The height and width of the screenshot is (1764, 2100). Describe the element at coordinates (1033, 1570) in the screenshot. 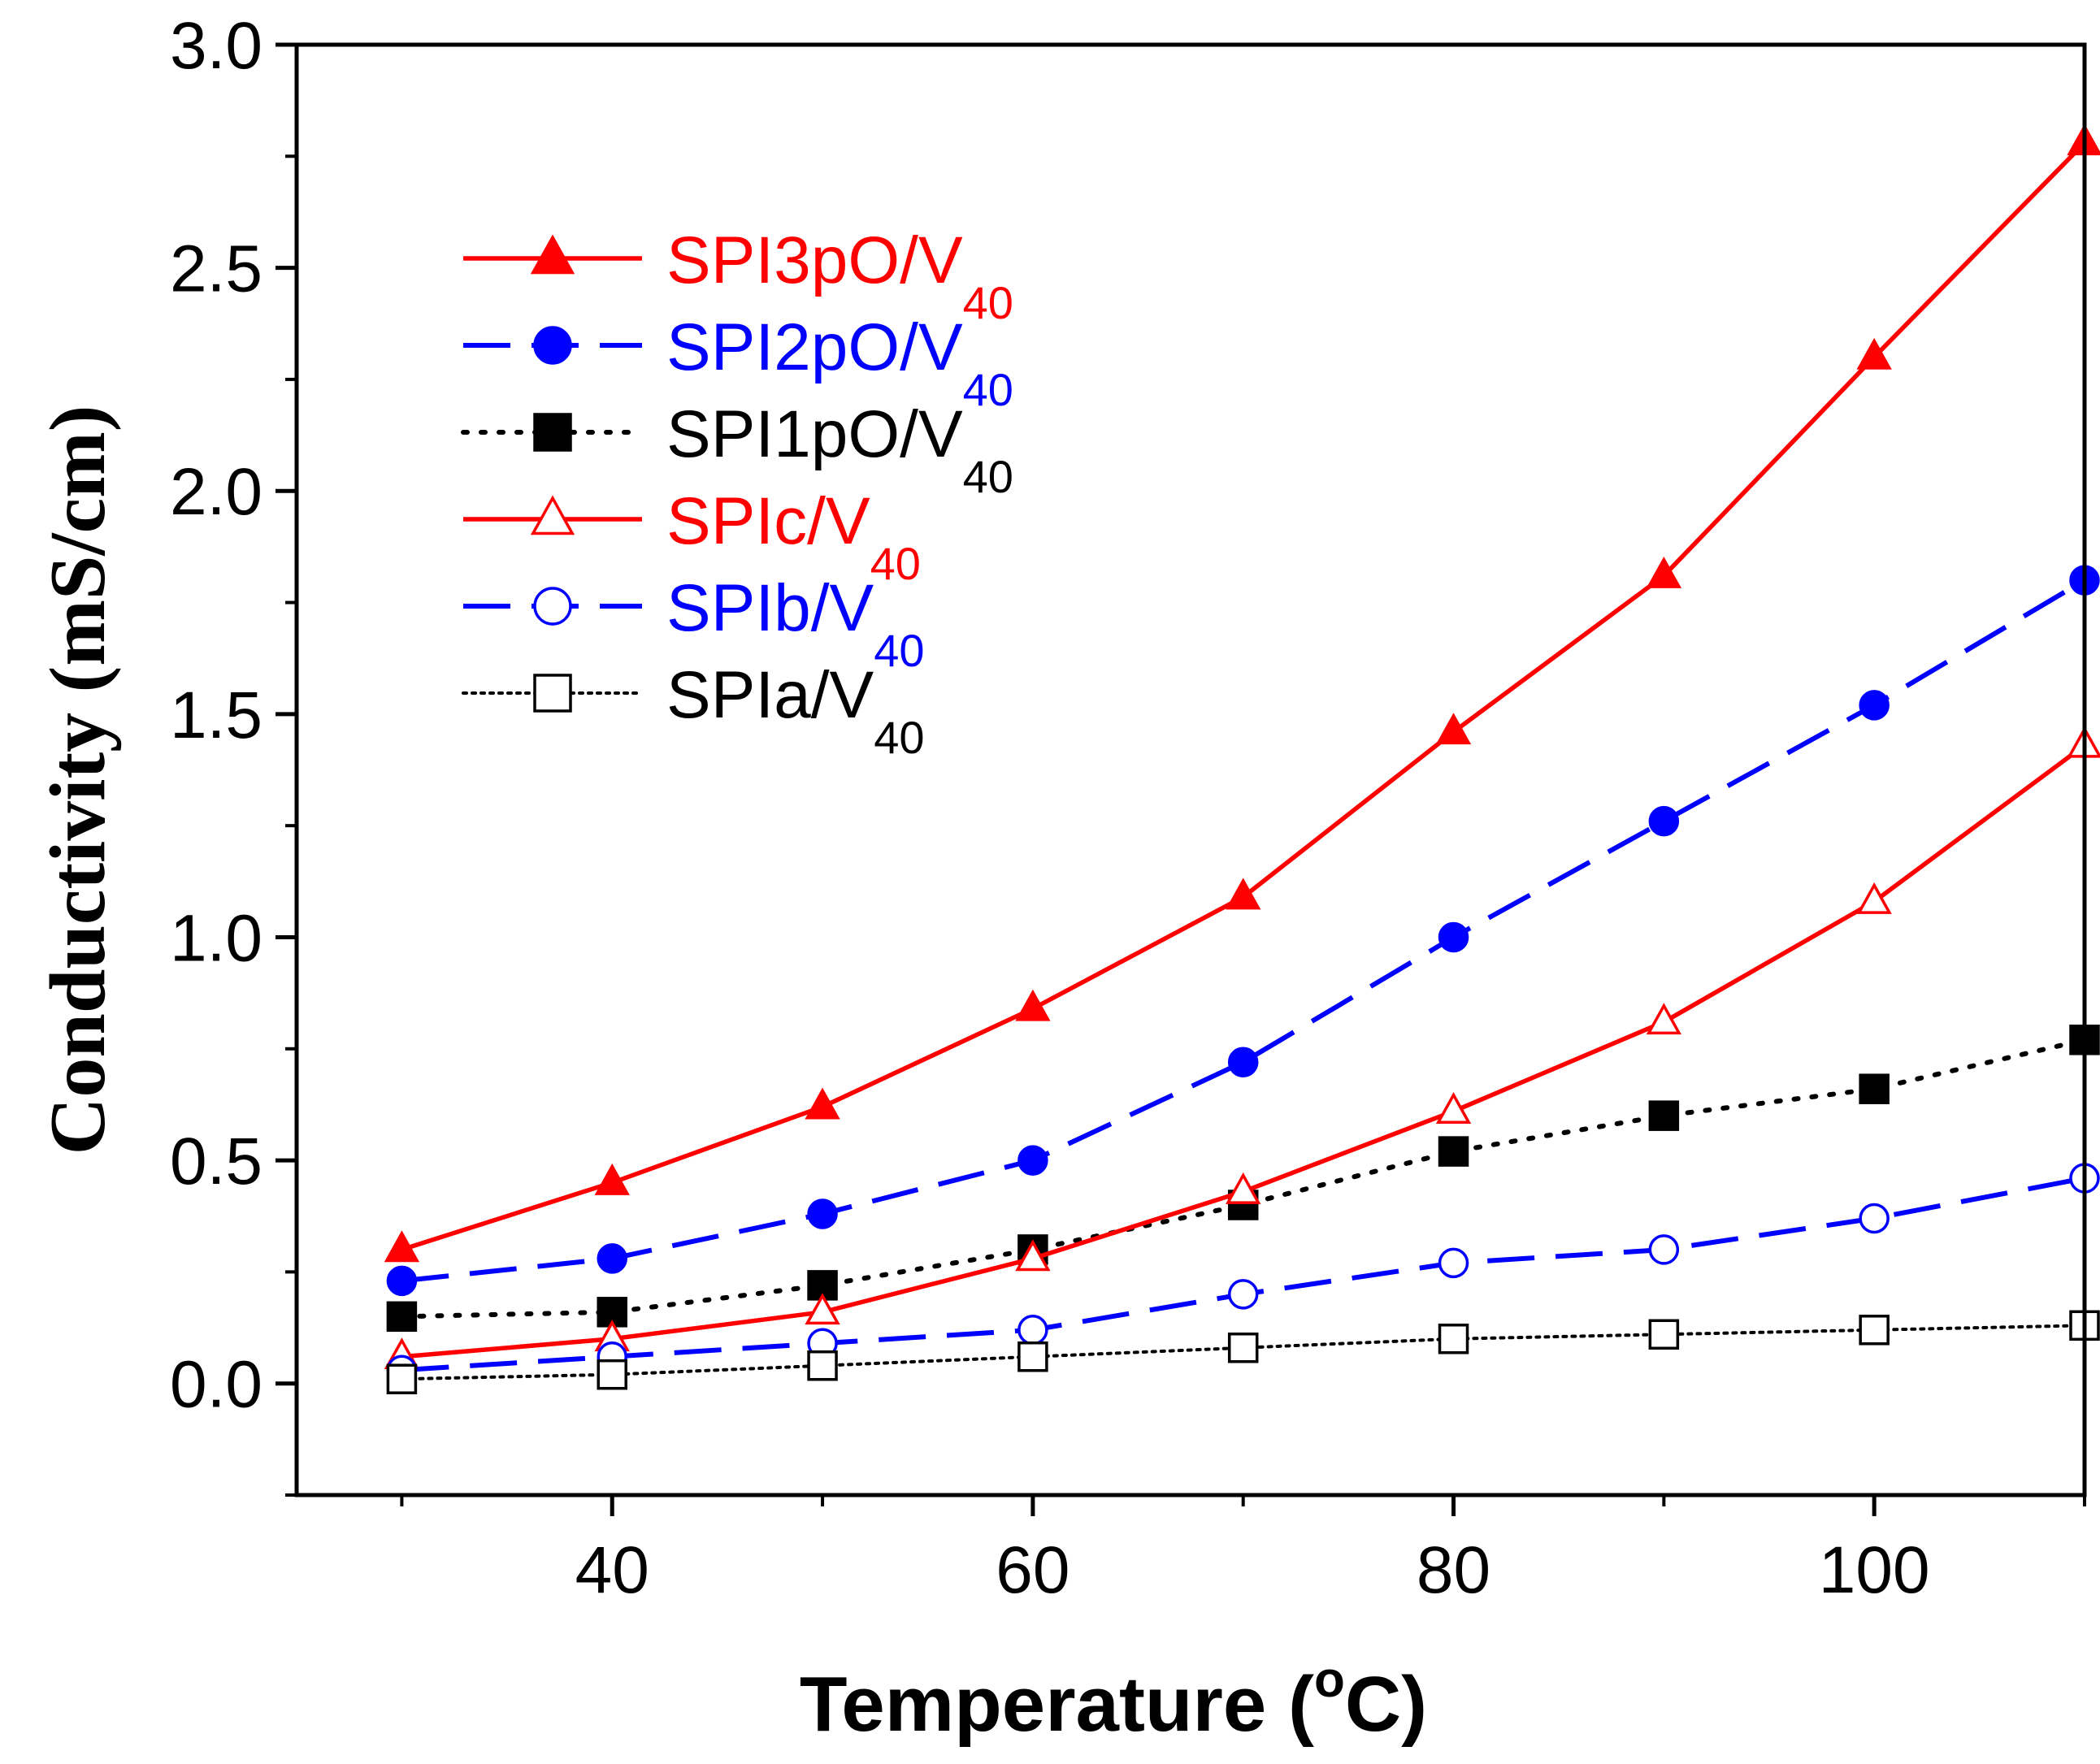

I see `x-tick-label-1: 60` at that location.